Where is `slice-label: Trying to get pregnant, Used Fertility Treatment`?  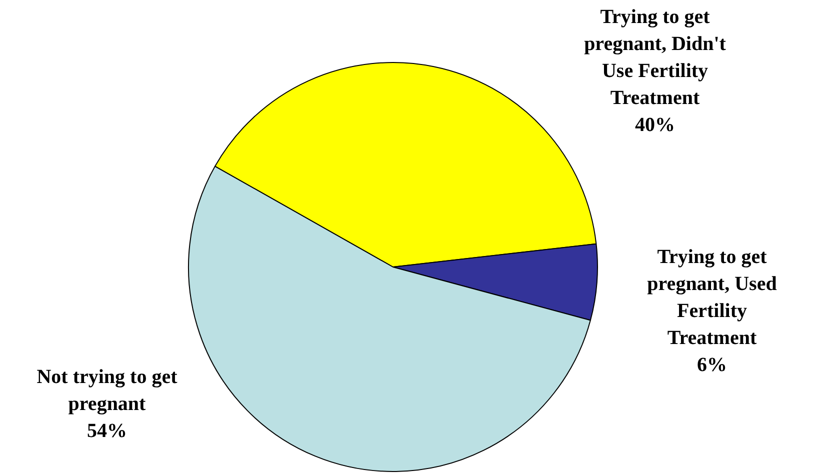 slice-label: Trying to get pregnant, Used Fertility Treatment is located at coordinates (712, 298).